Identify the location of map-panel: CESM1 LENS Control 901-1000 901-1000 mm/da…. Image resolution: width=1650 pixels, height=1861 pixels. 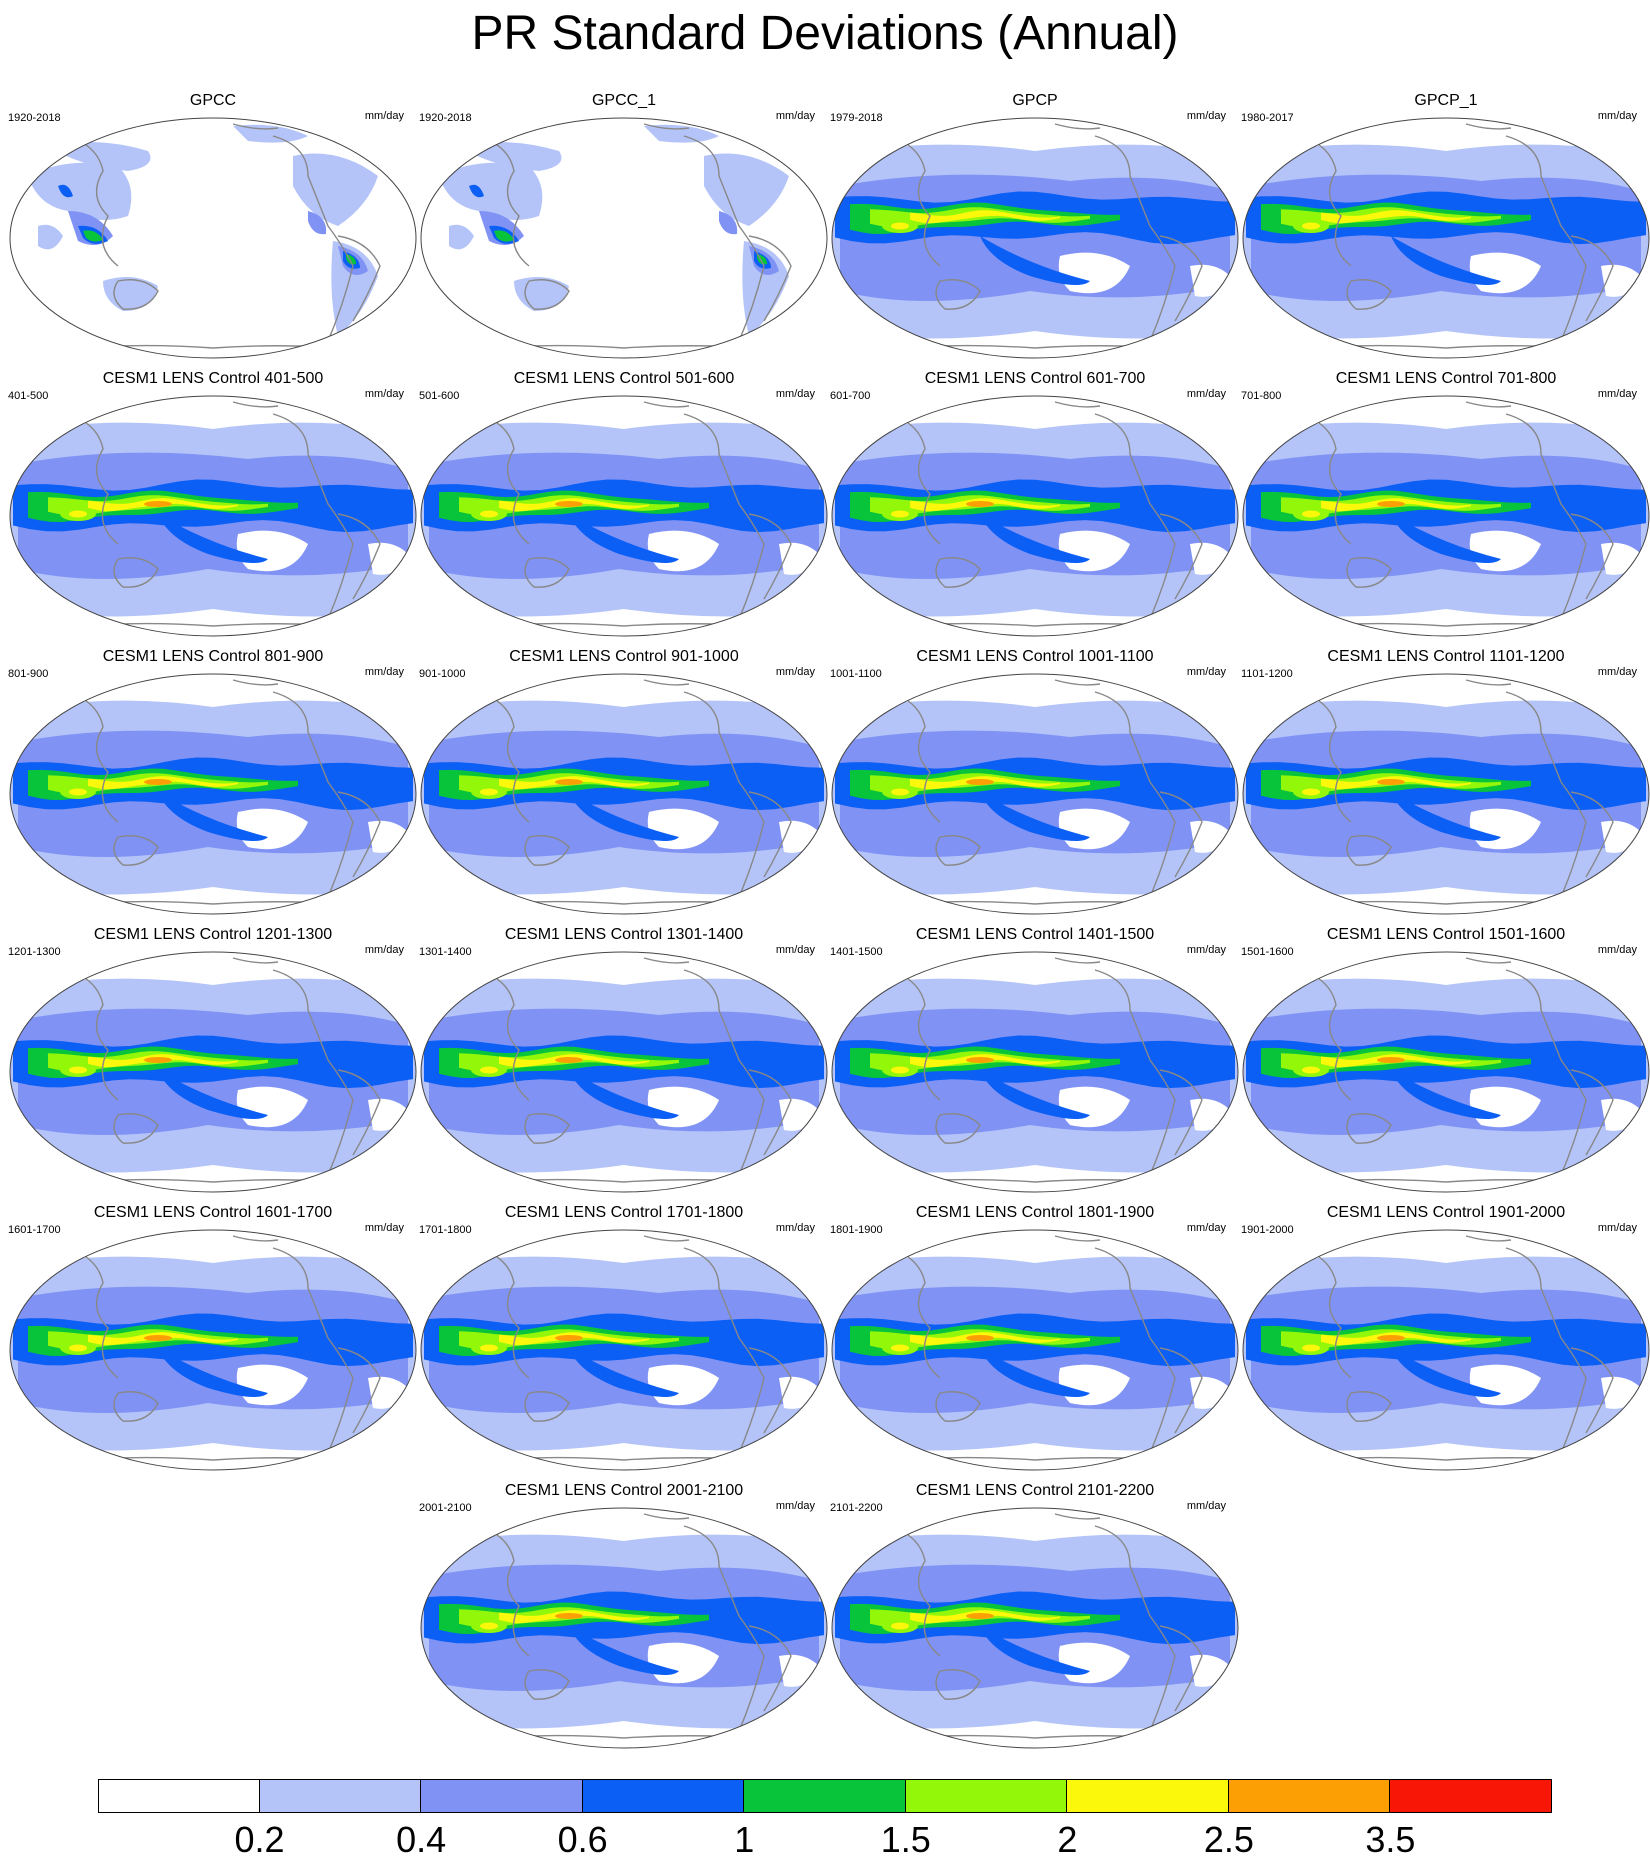
(624, 783).